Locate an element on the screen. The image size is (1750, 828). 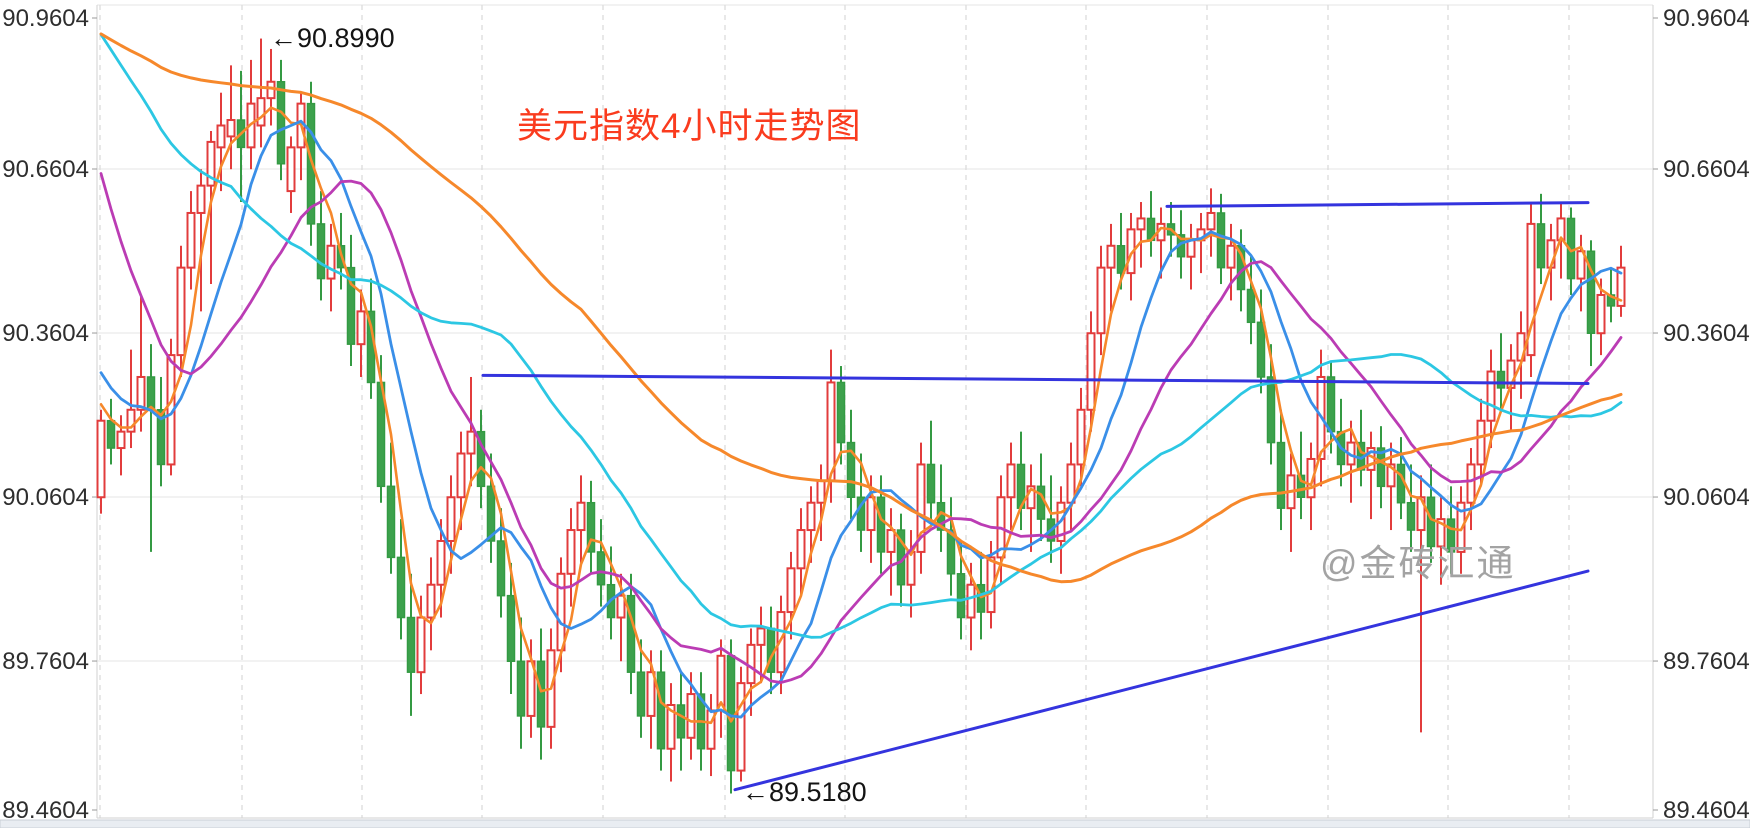
y-axis-label-left: 90.3604 is located at coordinates (45, 333).